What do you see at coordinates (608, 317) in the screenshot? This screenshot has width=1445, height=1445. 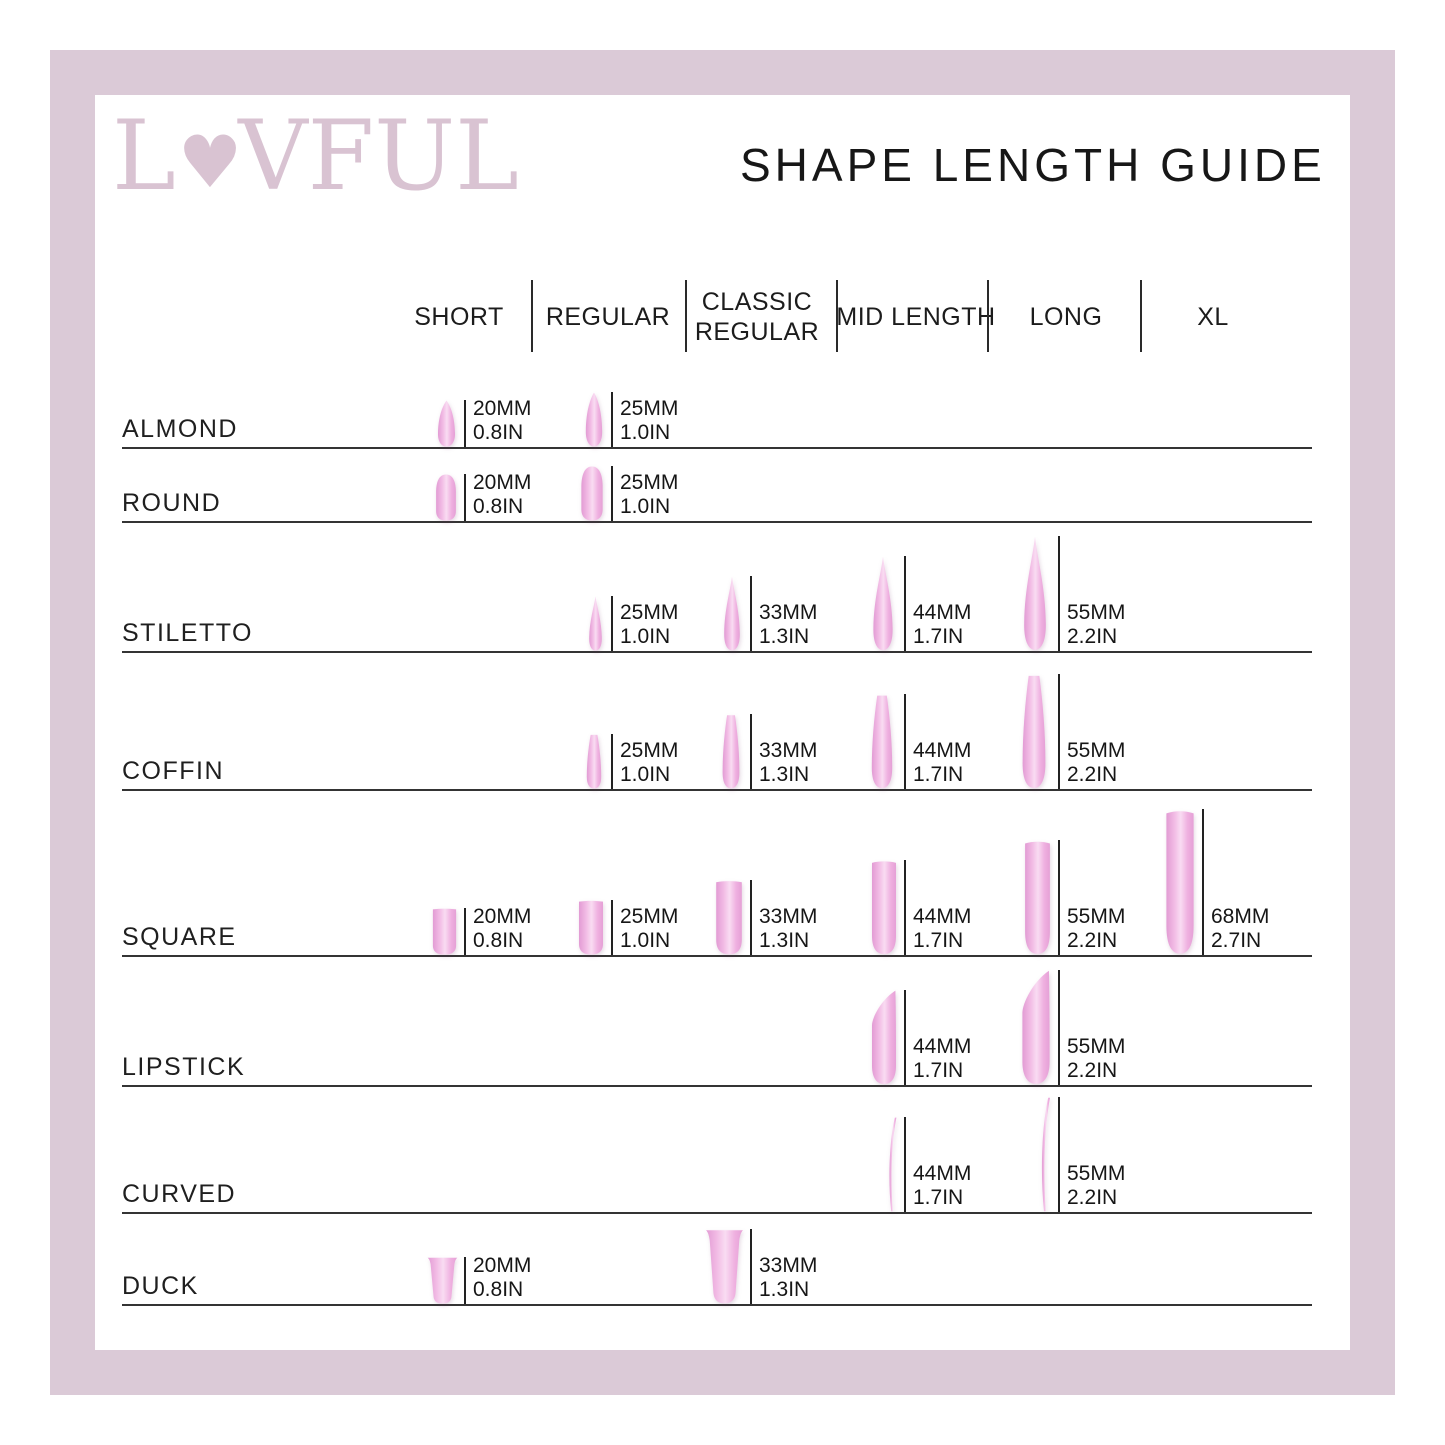 I see `column-header-regular: REGULAR` at bounding box center [608, 317].